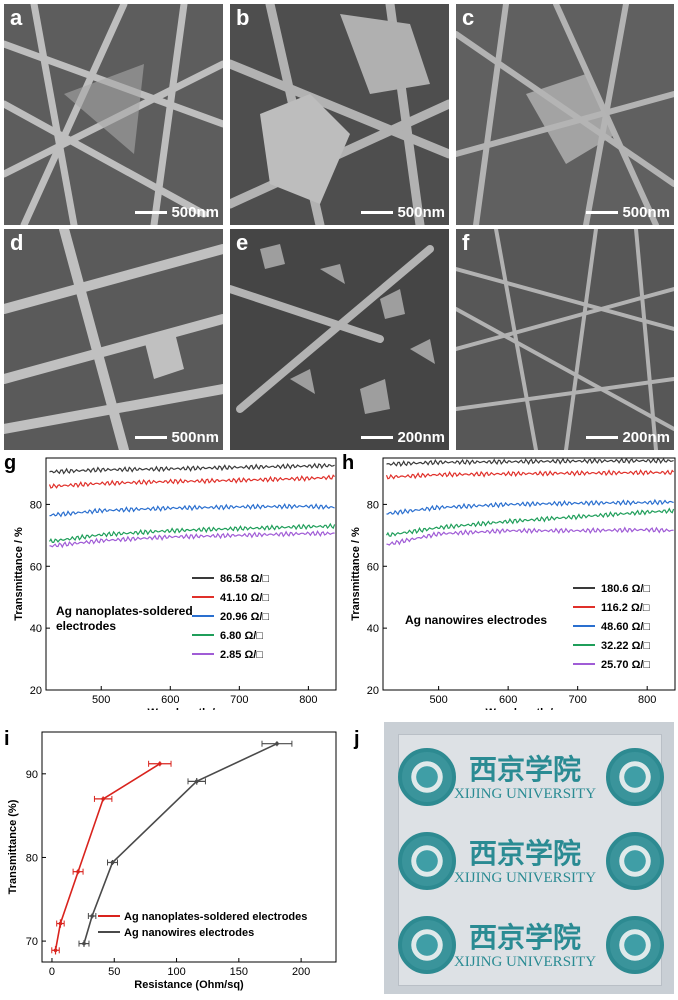 The width and height of the screenshot is (678, 1000). Describe the element at coordinates (124, 611) in the screenshot. I see `chart-annotation: Ag nanoplates-soldered` at that location.